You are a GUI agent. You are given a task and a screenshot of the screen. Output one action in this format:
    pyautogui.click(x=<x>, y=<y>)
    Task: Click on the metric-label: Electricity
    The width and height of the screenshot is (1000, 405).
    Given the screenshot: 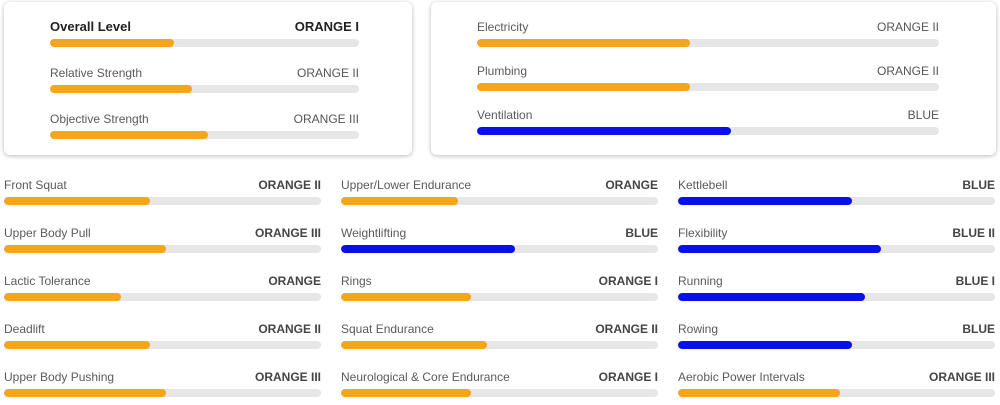 What is the action you would take?
    pyautogui.click(x=503, y=27)
    